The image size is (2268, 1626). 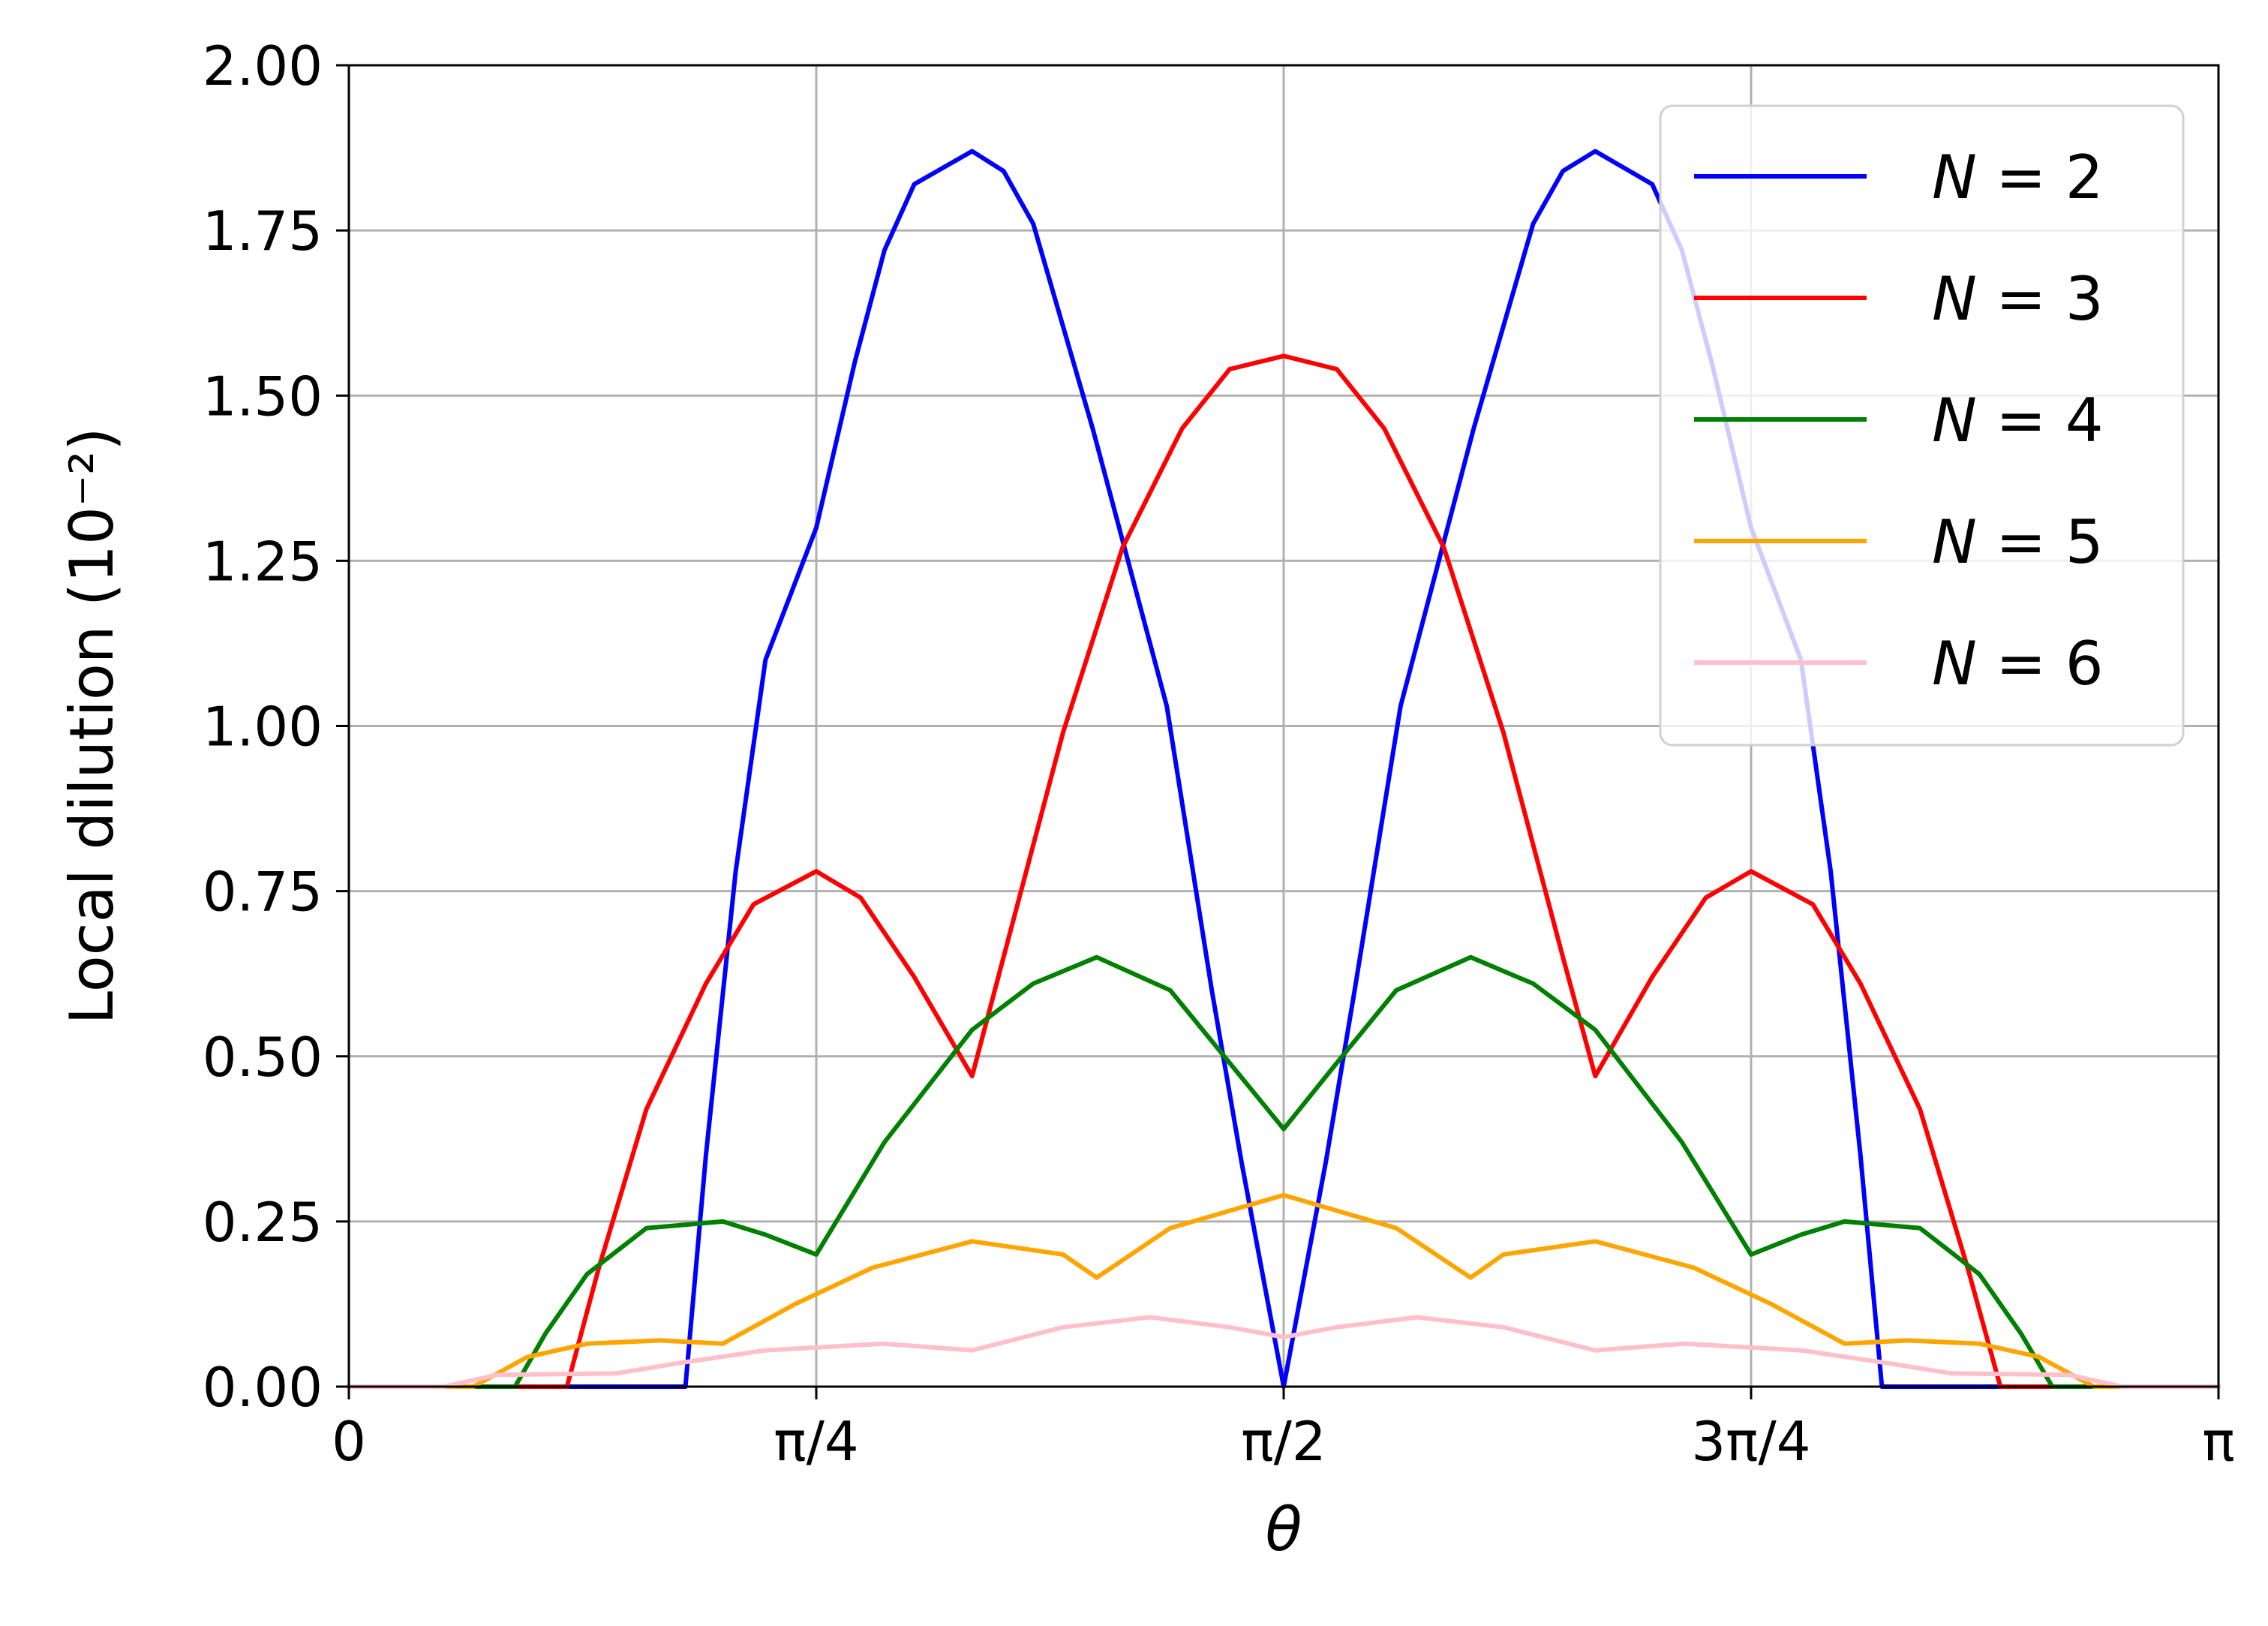 I want to click on legend: N = 2 N = 3 N = 4 N = 5 N = 6, so click(x=1922, y=426).